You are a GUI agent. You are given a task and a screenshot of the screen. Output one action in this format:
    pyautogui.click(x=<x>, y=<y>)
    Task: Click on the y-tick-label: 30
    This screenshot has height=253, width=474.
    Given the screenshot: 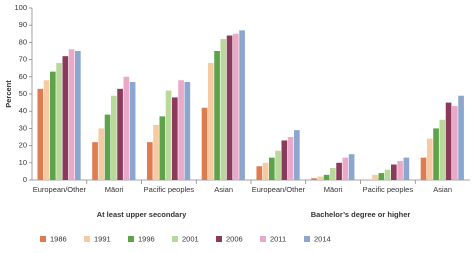 What is the action you would take?
    pyautogui.click(x=23, y=127)
    